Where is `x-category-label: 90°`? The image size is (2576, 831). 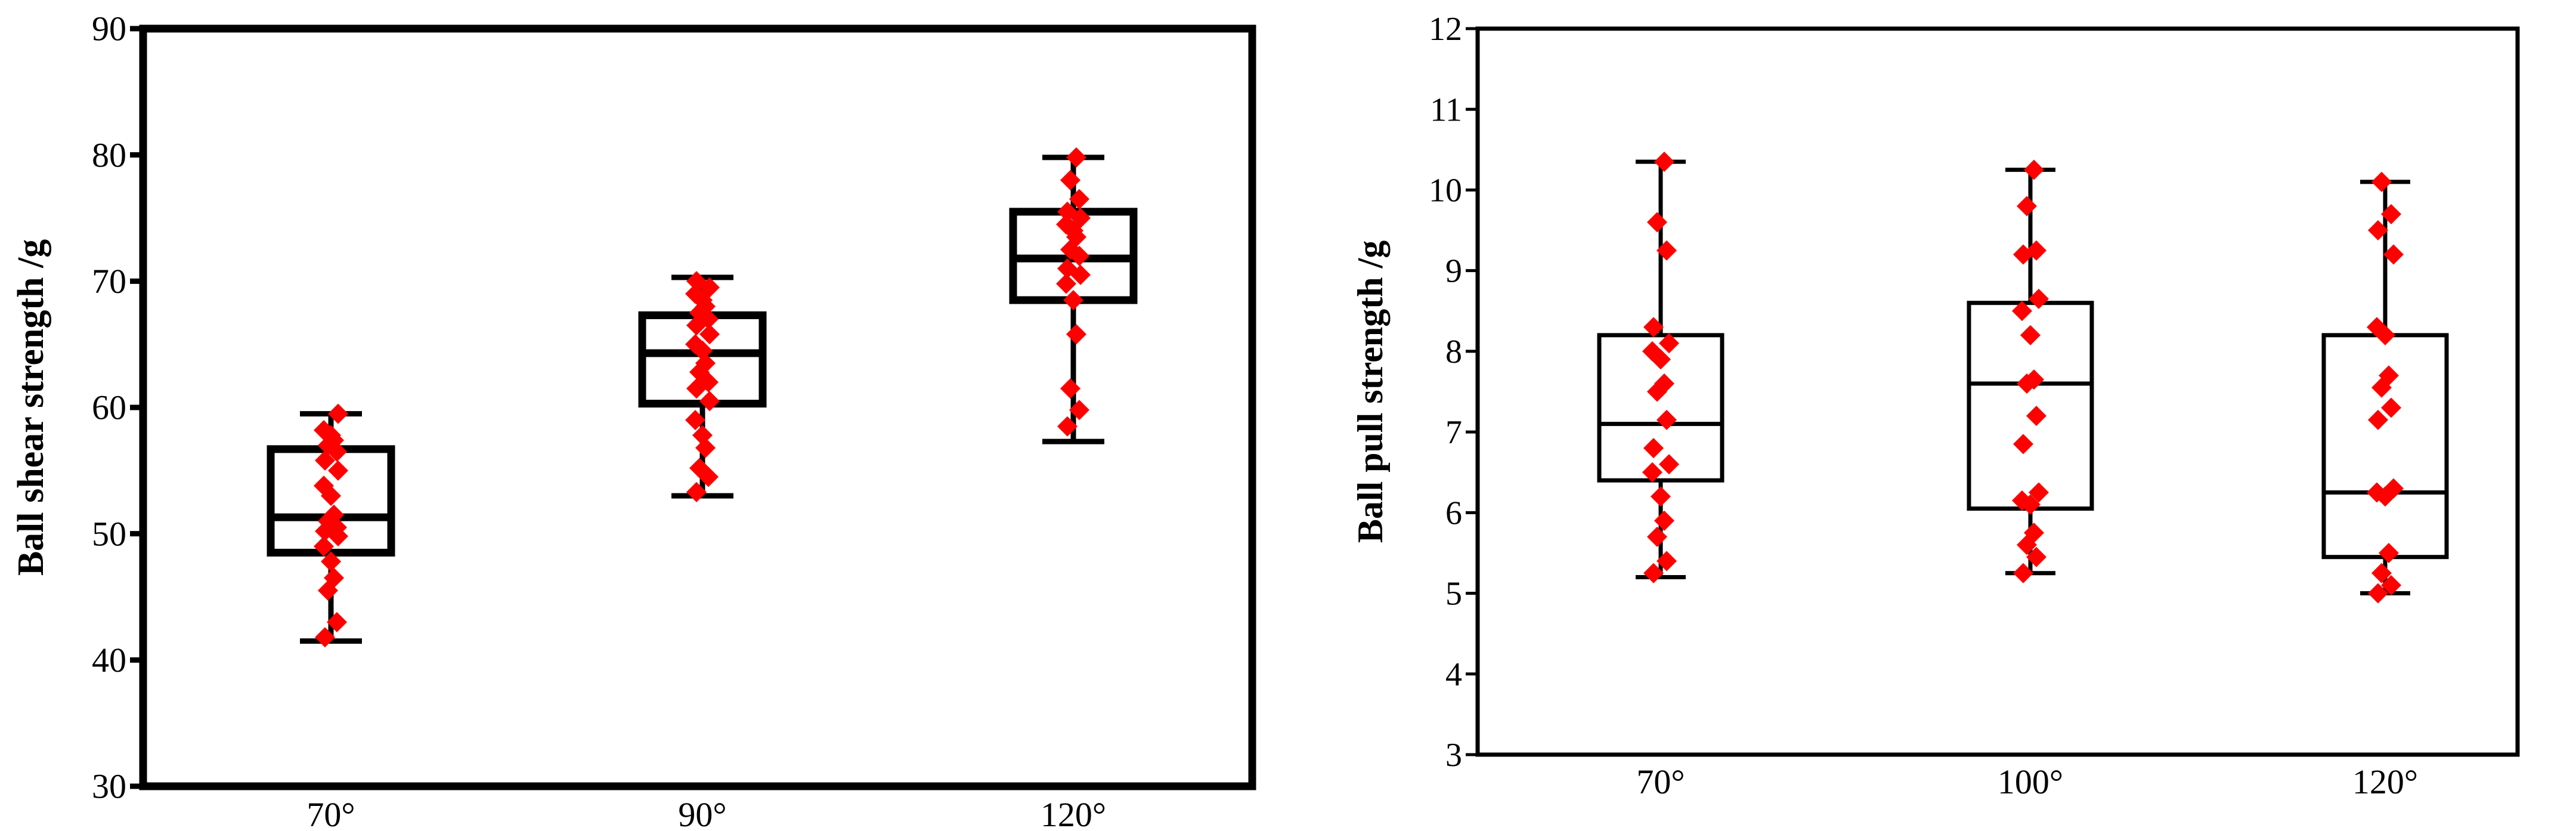 x-category-label: 90° is located at coordinates (702, 813).